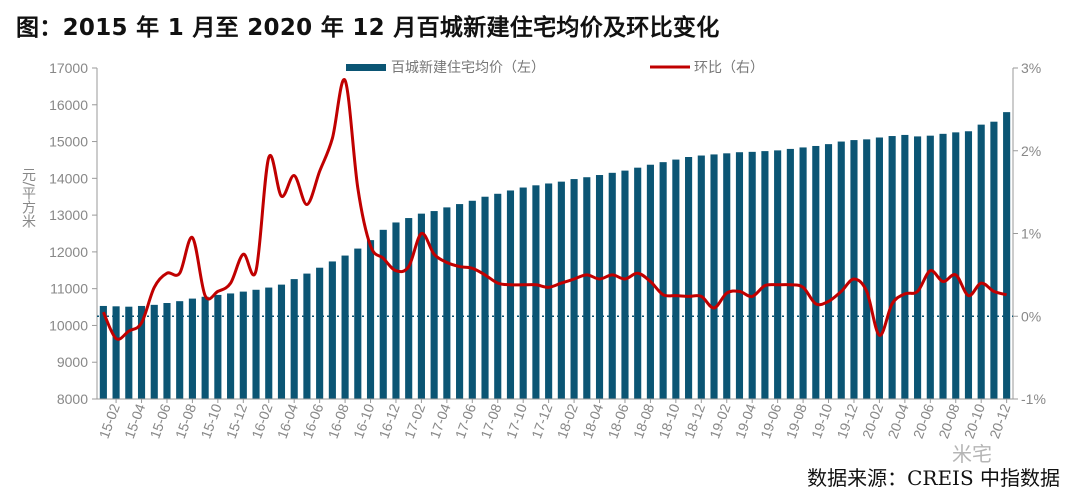  What do you see at coordinates (68, 105) in the screenshot?
I see `left-tick-label: 16000` at bounding box center [68, 105].